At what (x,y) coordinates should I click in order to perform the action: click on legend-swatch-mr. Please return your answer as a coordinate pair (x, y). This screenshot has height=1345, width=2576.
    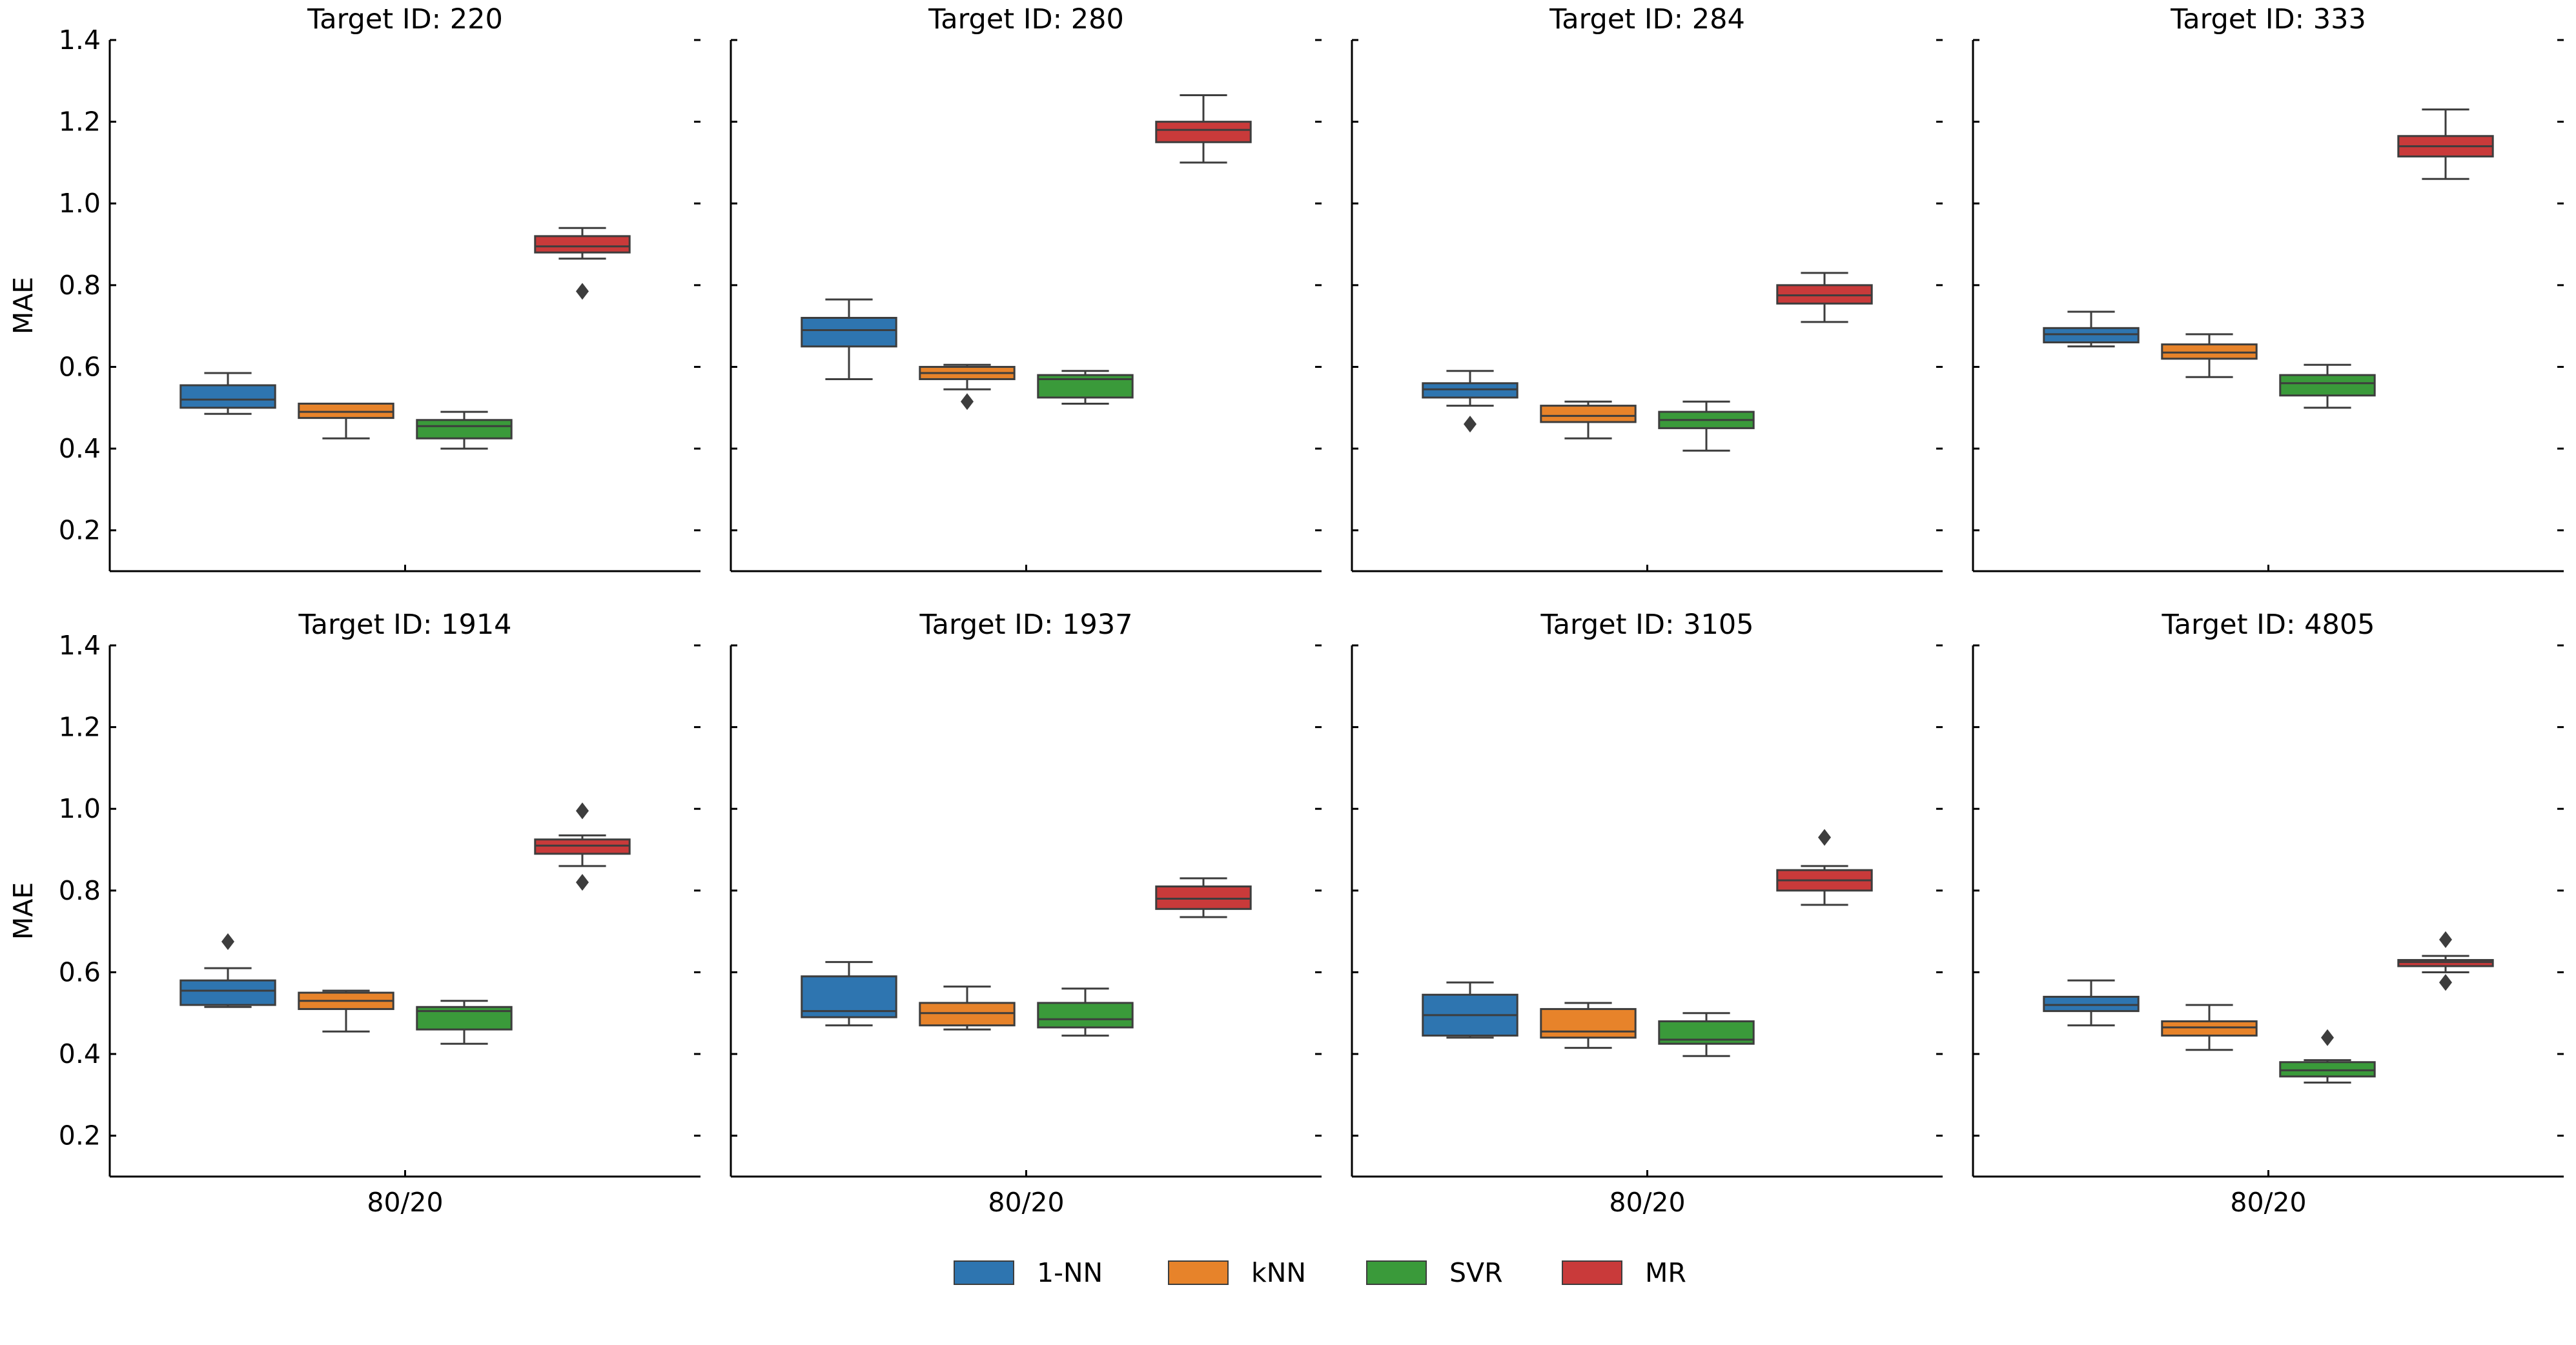
    Looking at the image, I should click on (1592, 1272).